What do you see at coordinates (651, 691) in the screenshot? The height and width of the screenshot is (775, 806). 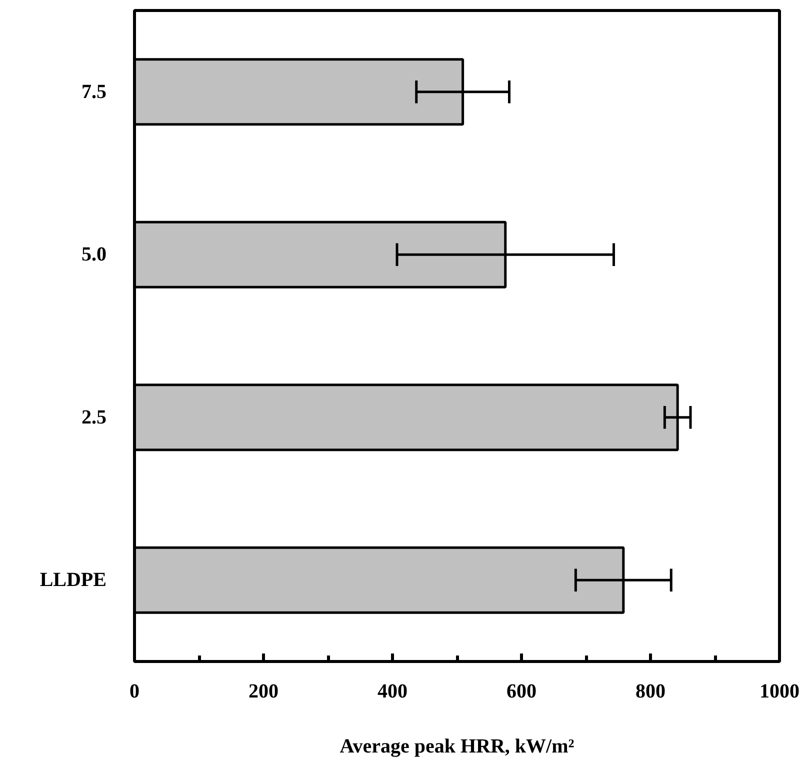 I see `x-tick-label: 800` at bounding box center [651, 691].